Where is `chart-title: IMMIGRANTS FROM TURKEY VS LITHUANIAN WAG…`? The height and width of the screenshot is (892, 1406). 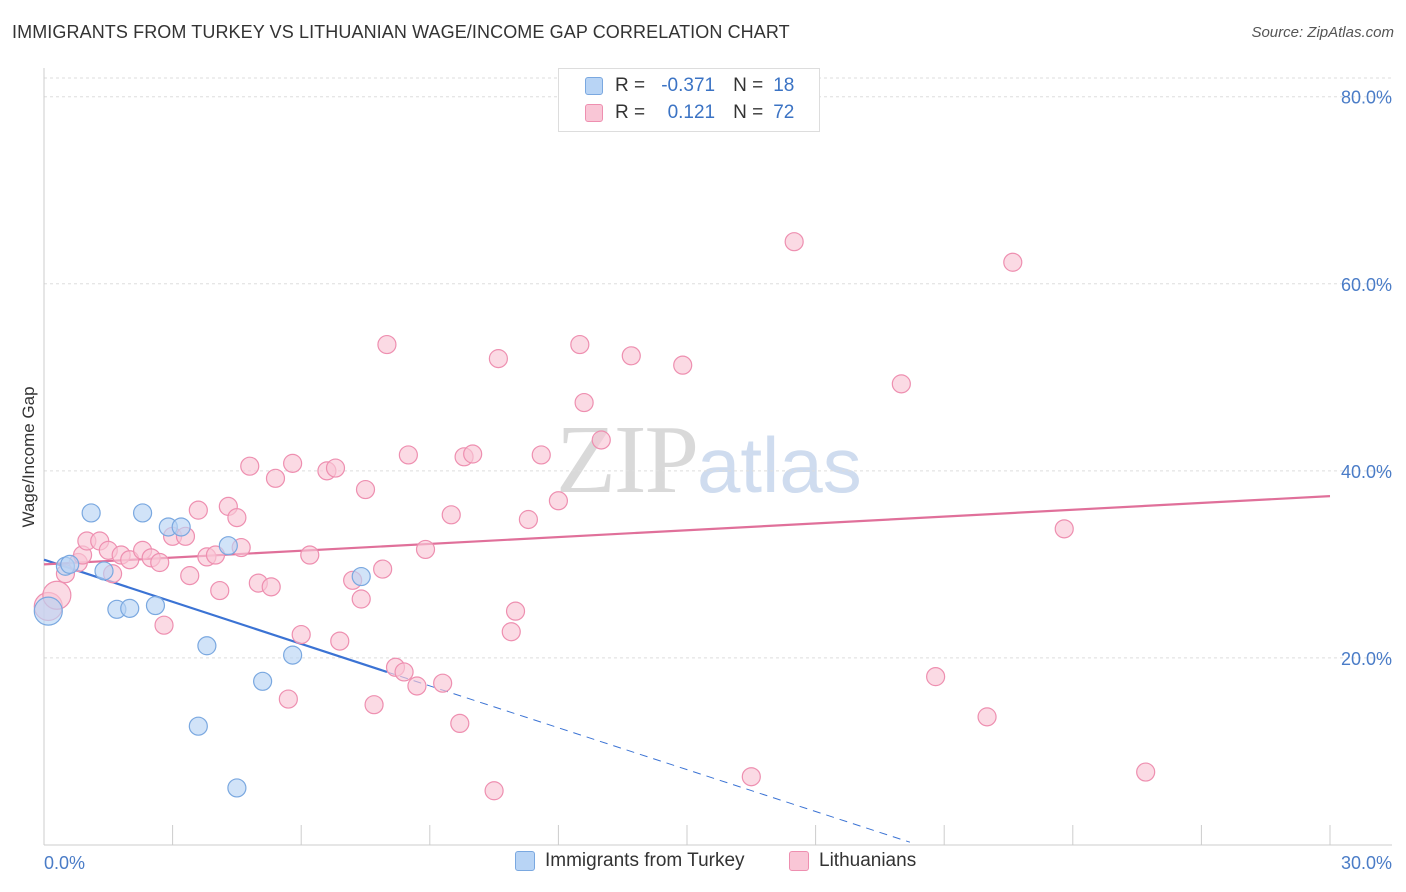
chart-title: IMMIGRANTS FROM TURKEY VS LITHUANIAN WAG… is located at coordinates (401, 32).